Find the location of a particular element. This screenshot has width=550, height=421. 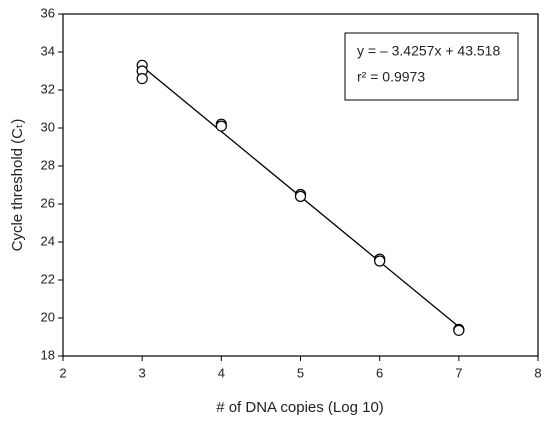

annotation: y = – 3.4257x + 43.518 is located at coordinates (428, 51).